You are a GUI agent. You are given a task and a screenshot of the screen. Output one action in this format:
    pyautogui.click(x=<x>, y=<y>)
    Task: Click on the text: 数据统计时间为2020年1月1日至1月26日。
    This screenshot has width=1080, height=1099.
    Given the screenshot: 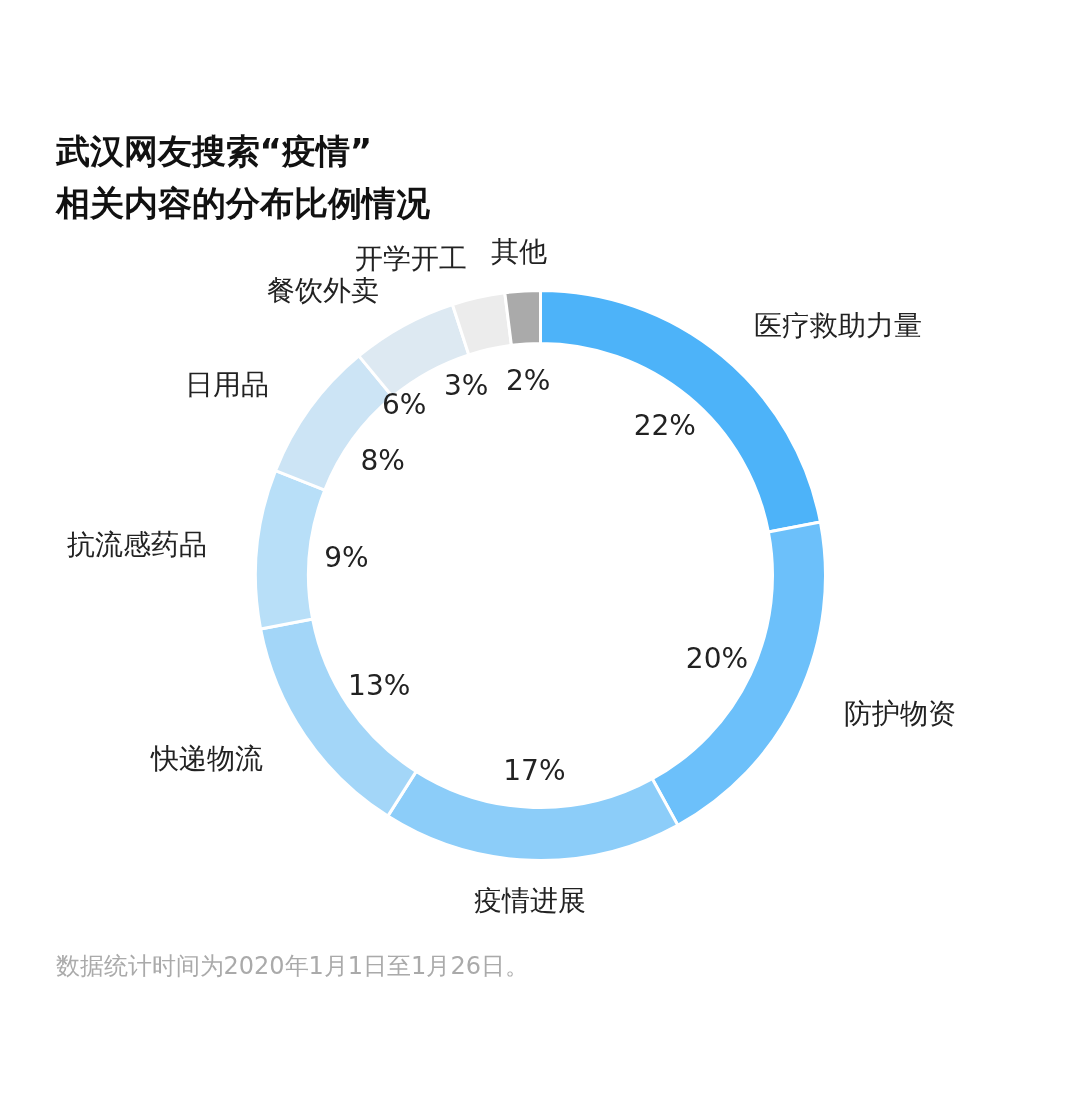 What is the action you would take?
    pyautogui.click(x=292, y=965)
    